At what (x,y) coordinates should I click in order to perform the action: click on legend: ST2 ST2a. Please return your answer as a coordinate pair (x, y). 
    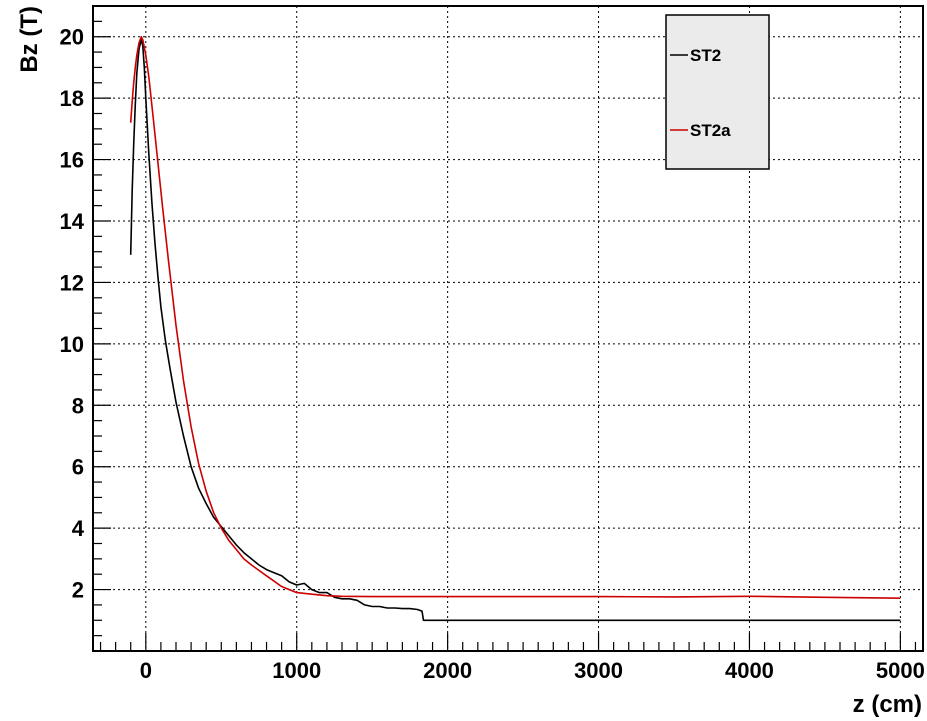
    Looking at the image, I should click on (717, 92).